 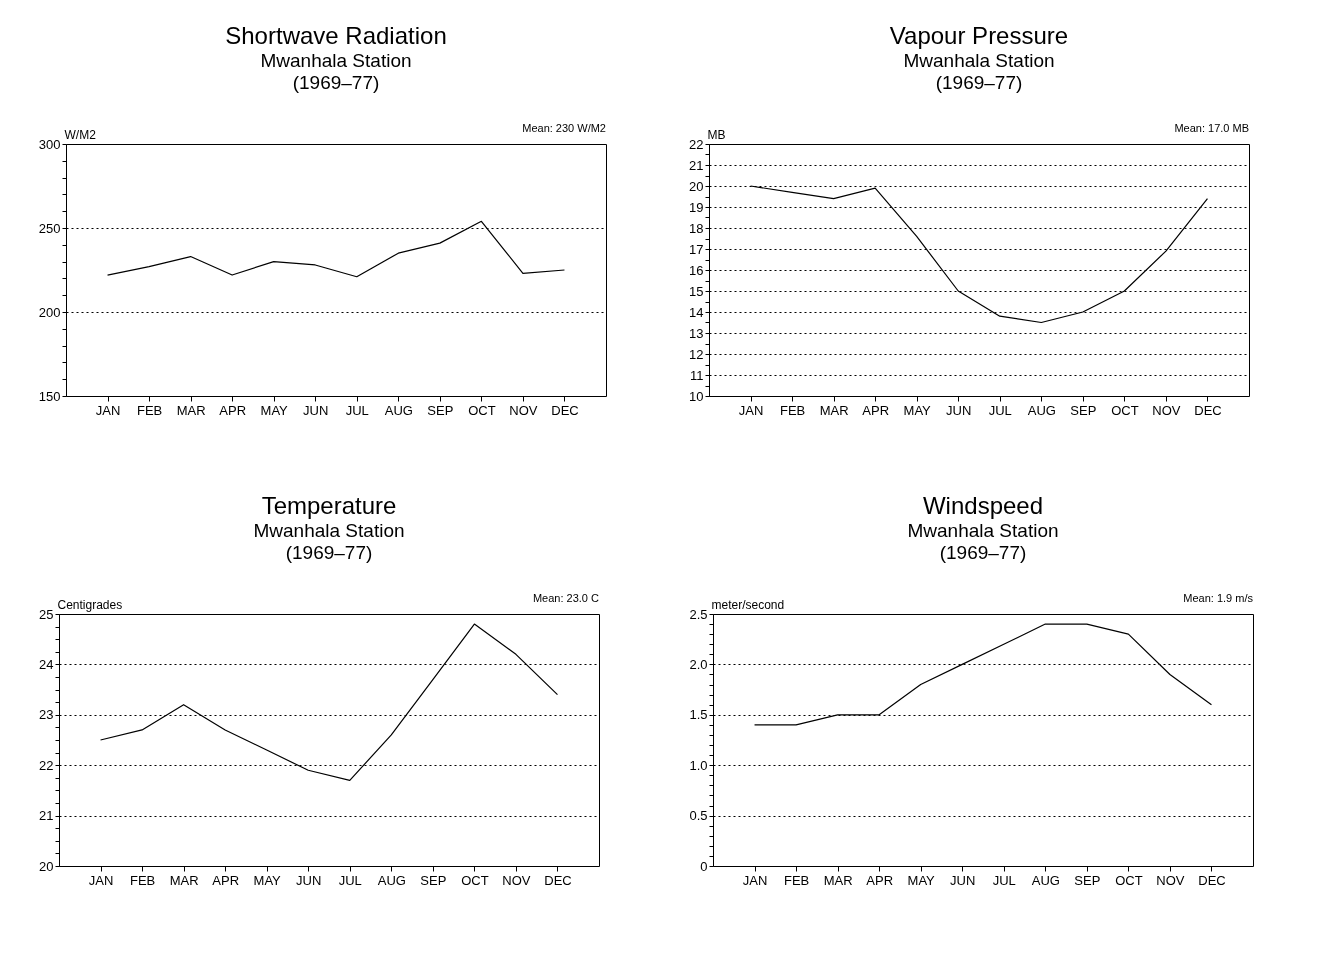 What do you see at coordinates (696, 291) in the screenshot?
I see `y-tick-label: 15` at bounding box center [696, 291].